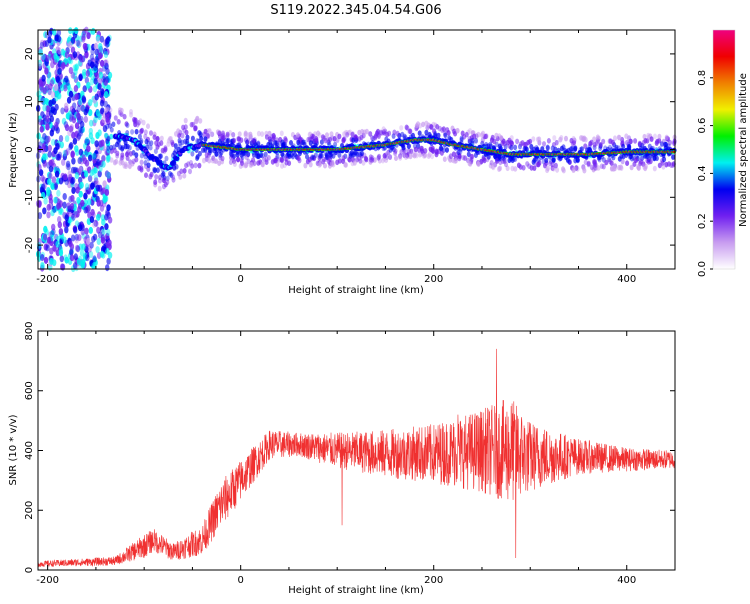 The image size is (750, 604). Describe the element at coordinates (356, 590) in the screenshot. I see `snr-x-label: Height of straight line (km)` at that location.